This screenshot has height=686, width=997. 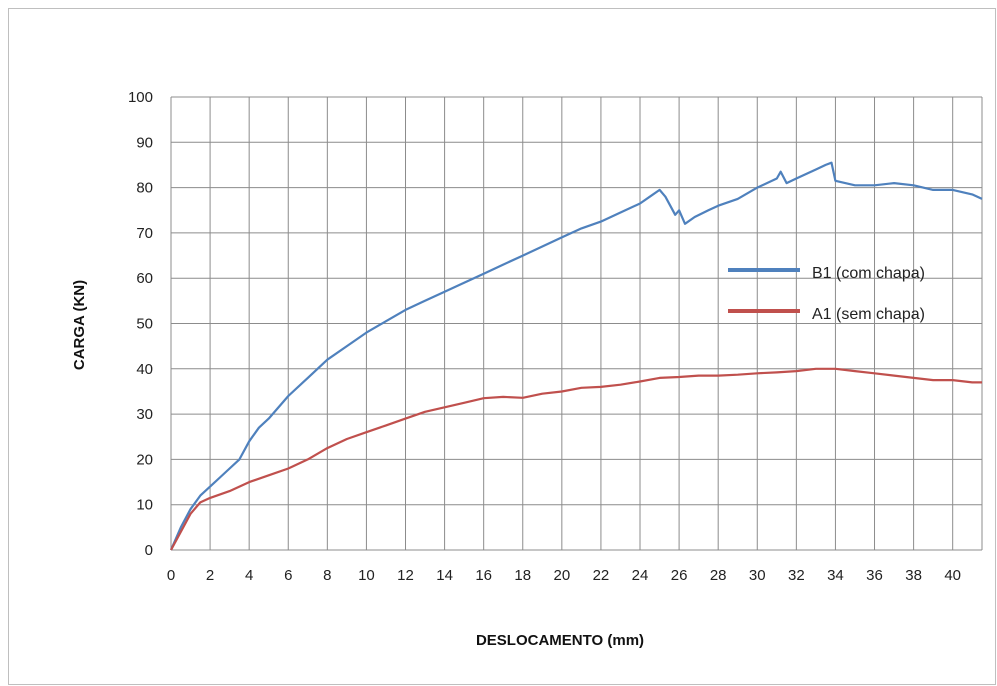 What do you see at coordinates (171, 575) in the screenshot?
I see `x-tick-label: 0` at bounding box center [171, 575].